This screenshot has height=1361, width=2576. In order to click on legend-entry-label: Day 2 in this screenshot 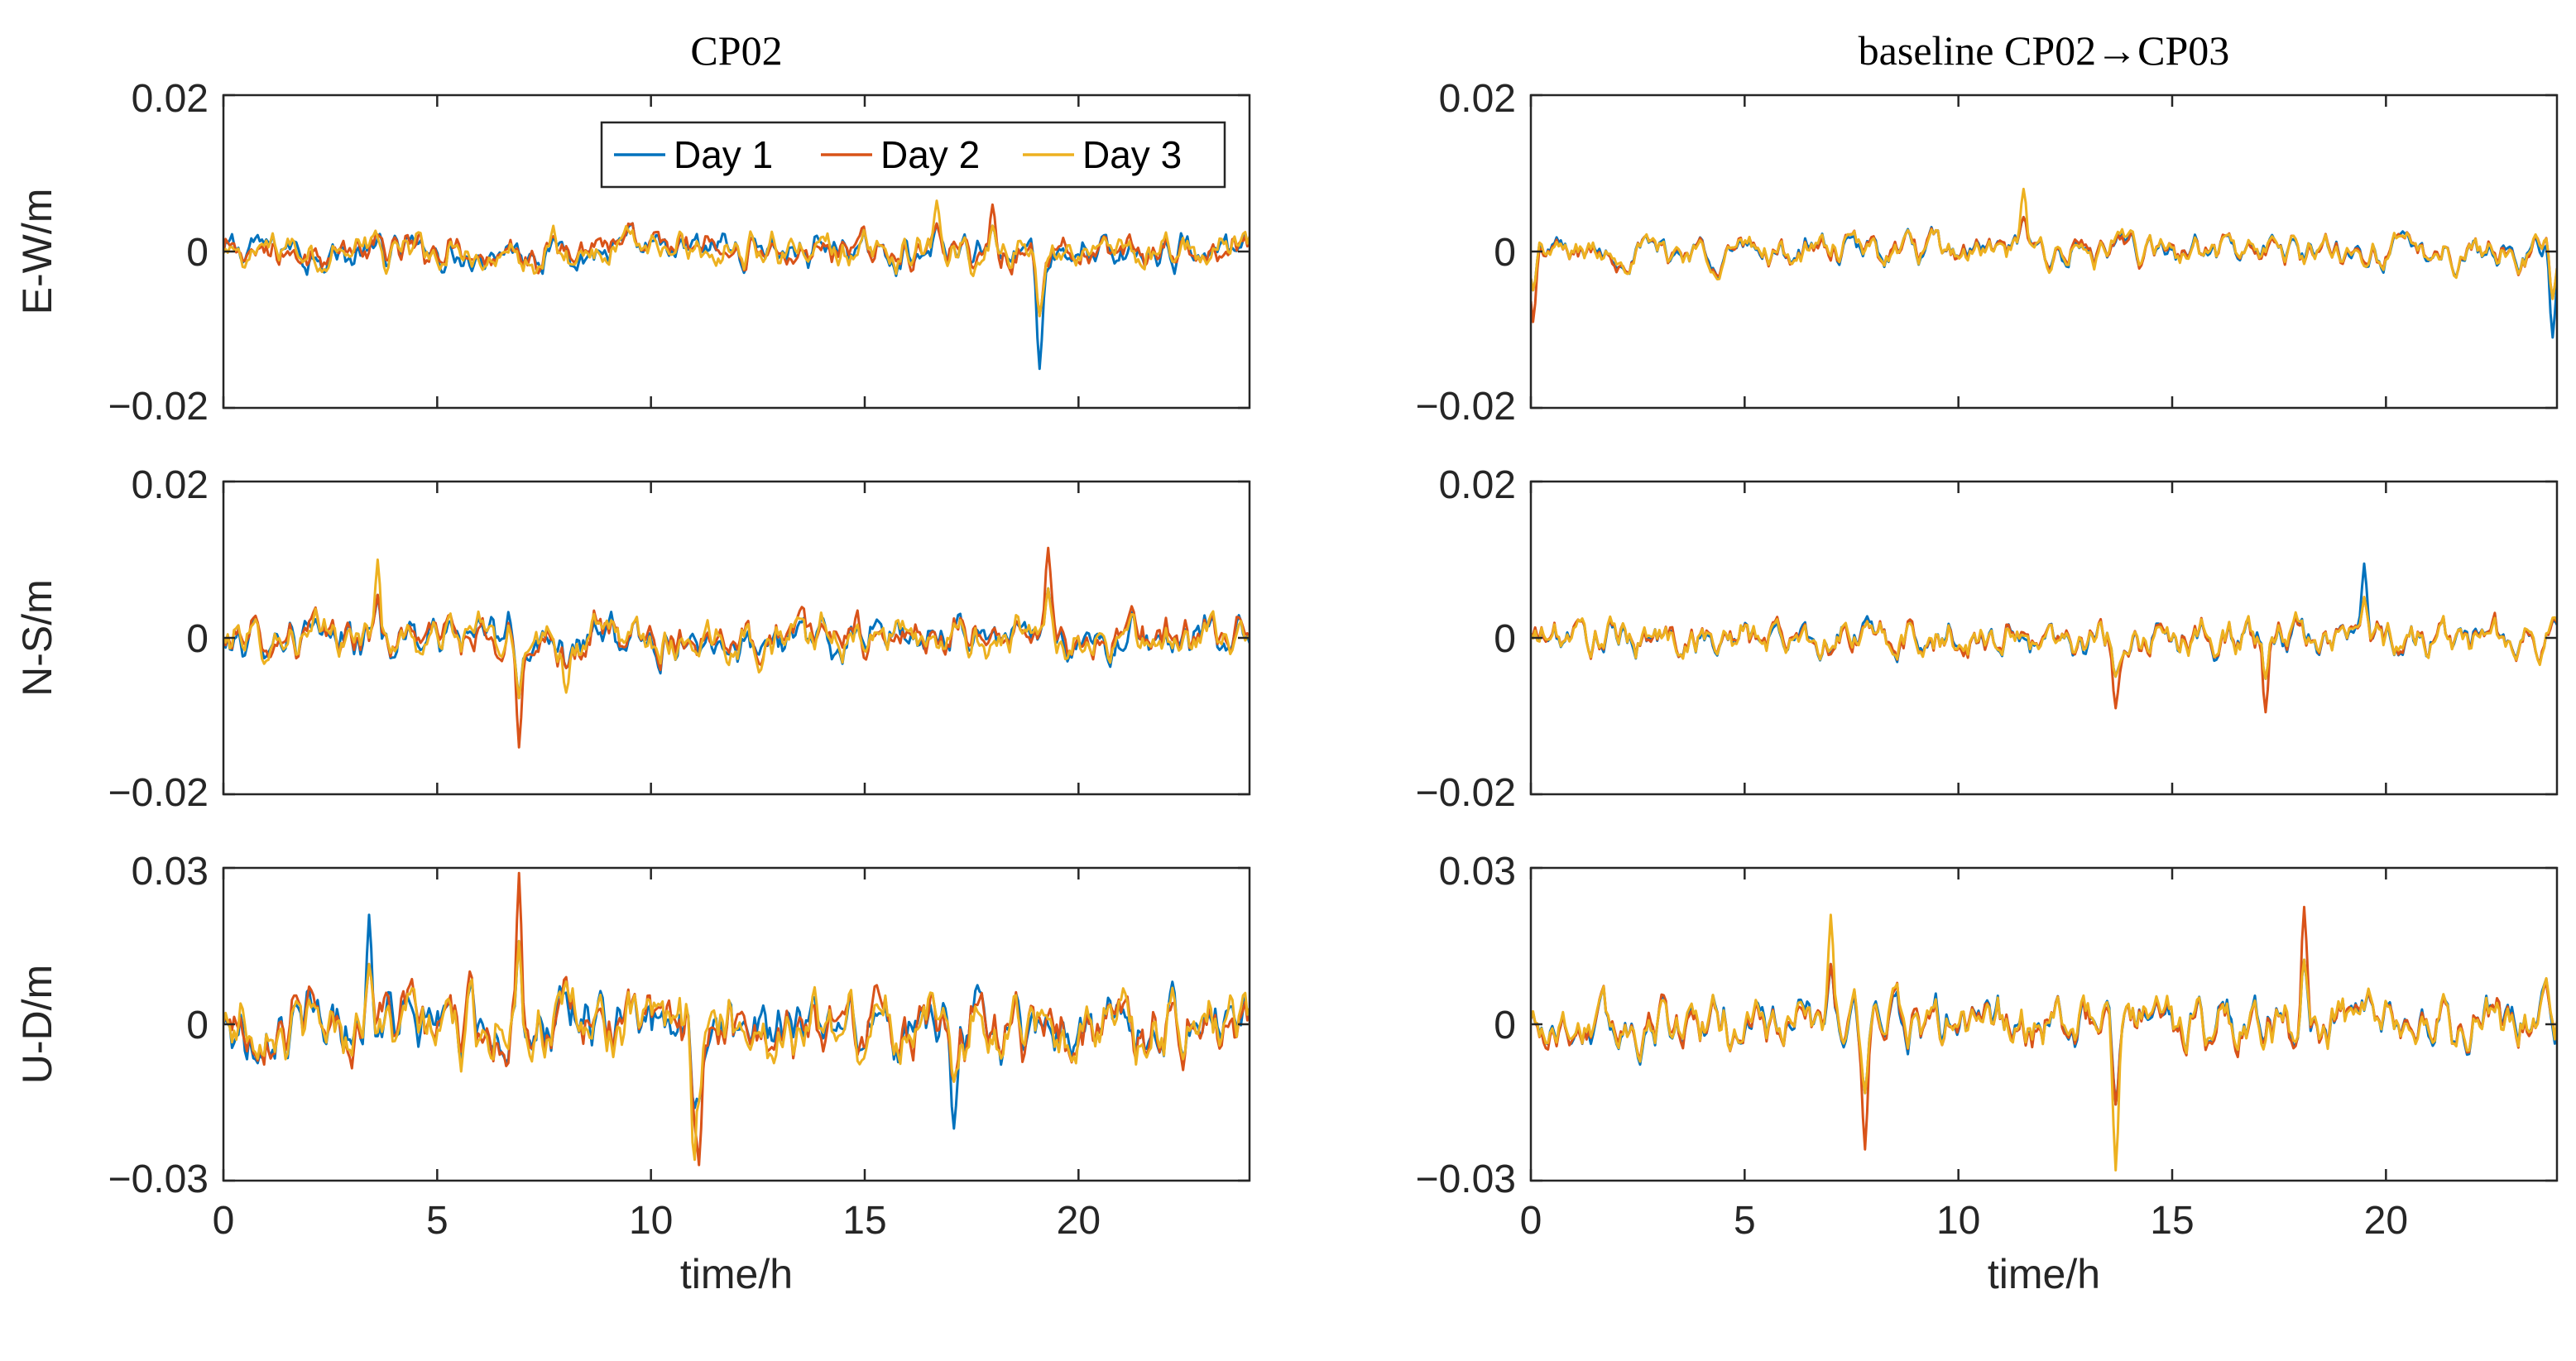, I will do `click(930, 154)`.